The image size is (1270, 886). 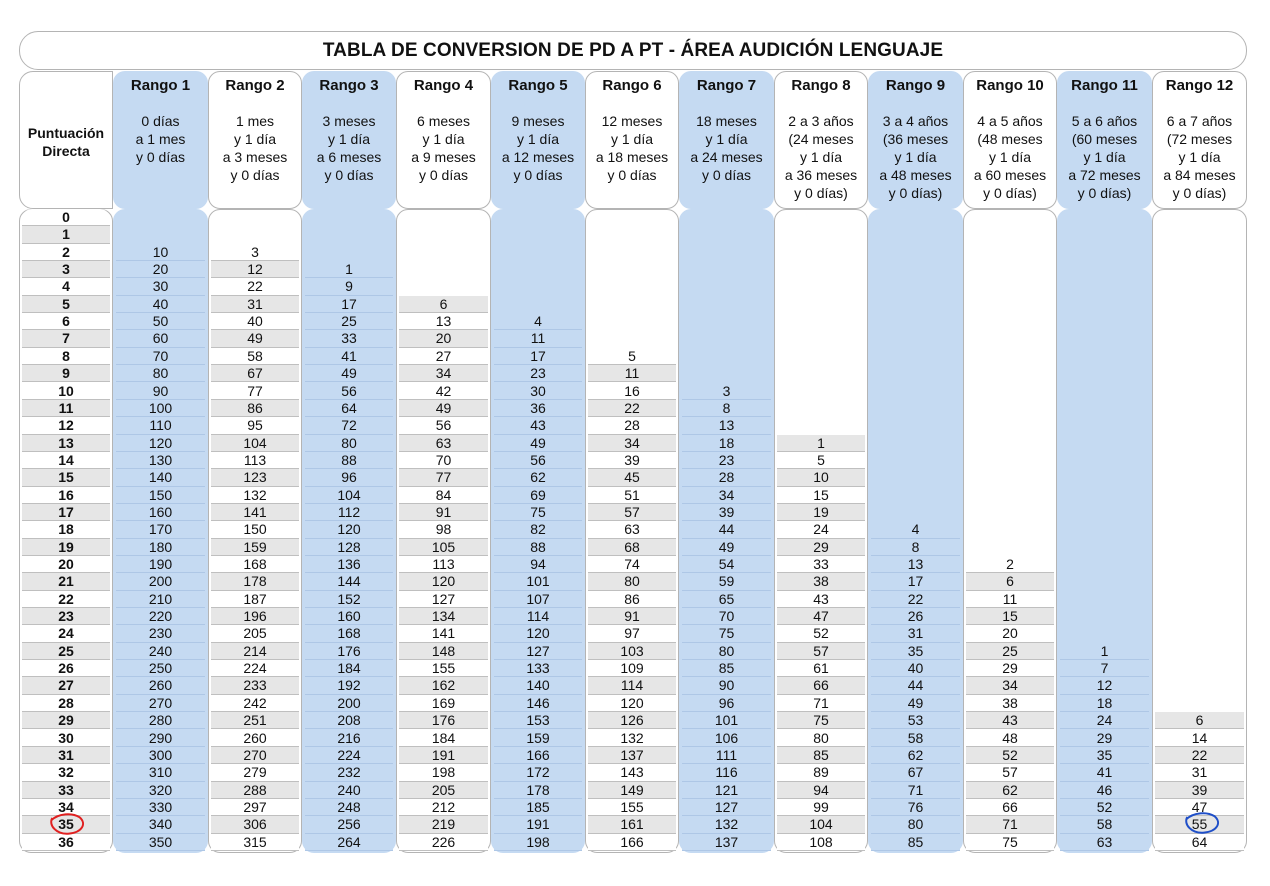 I want to click on table-cell: 160, so click(x=160, y=512).